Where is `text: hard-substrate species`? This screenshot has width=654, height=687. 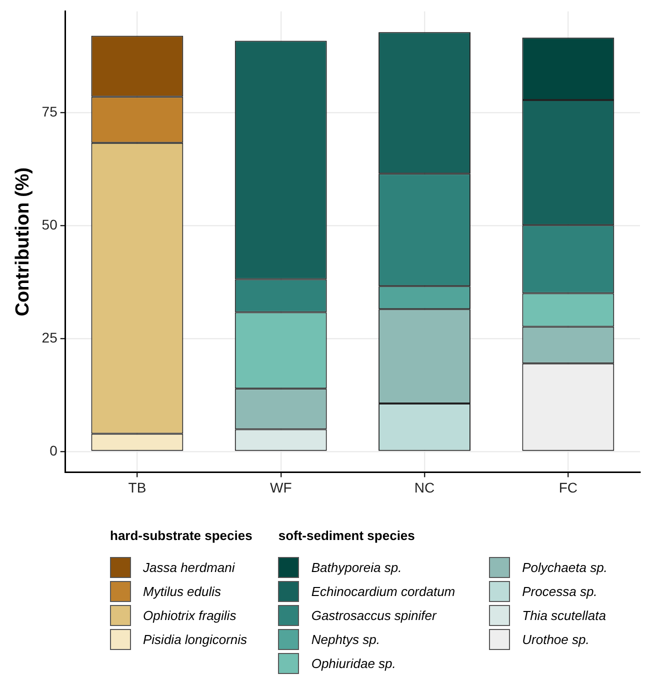
text: hard-substrate species is located at coordinates (181, 535).